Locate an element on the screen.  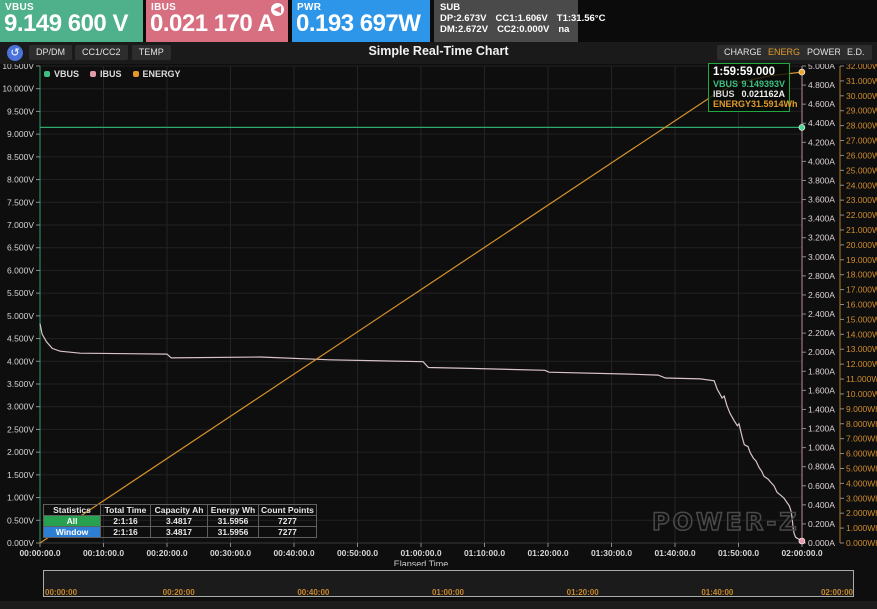
stats-scope-all: All is located at coordinates (72, 521).